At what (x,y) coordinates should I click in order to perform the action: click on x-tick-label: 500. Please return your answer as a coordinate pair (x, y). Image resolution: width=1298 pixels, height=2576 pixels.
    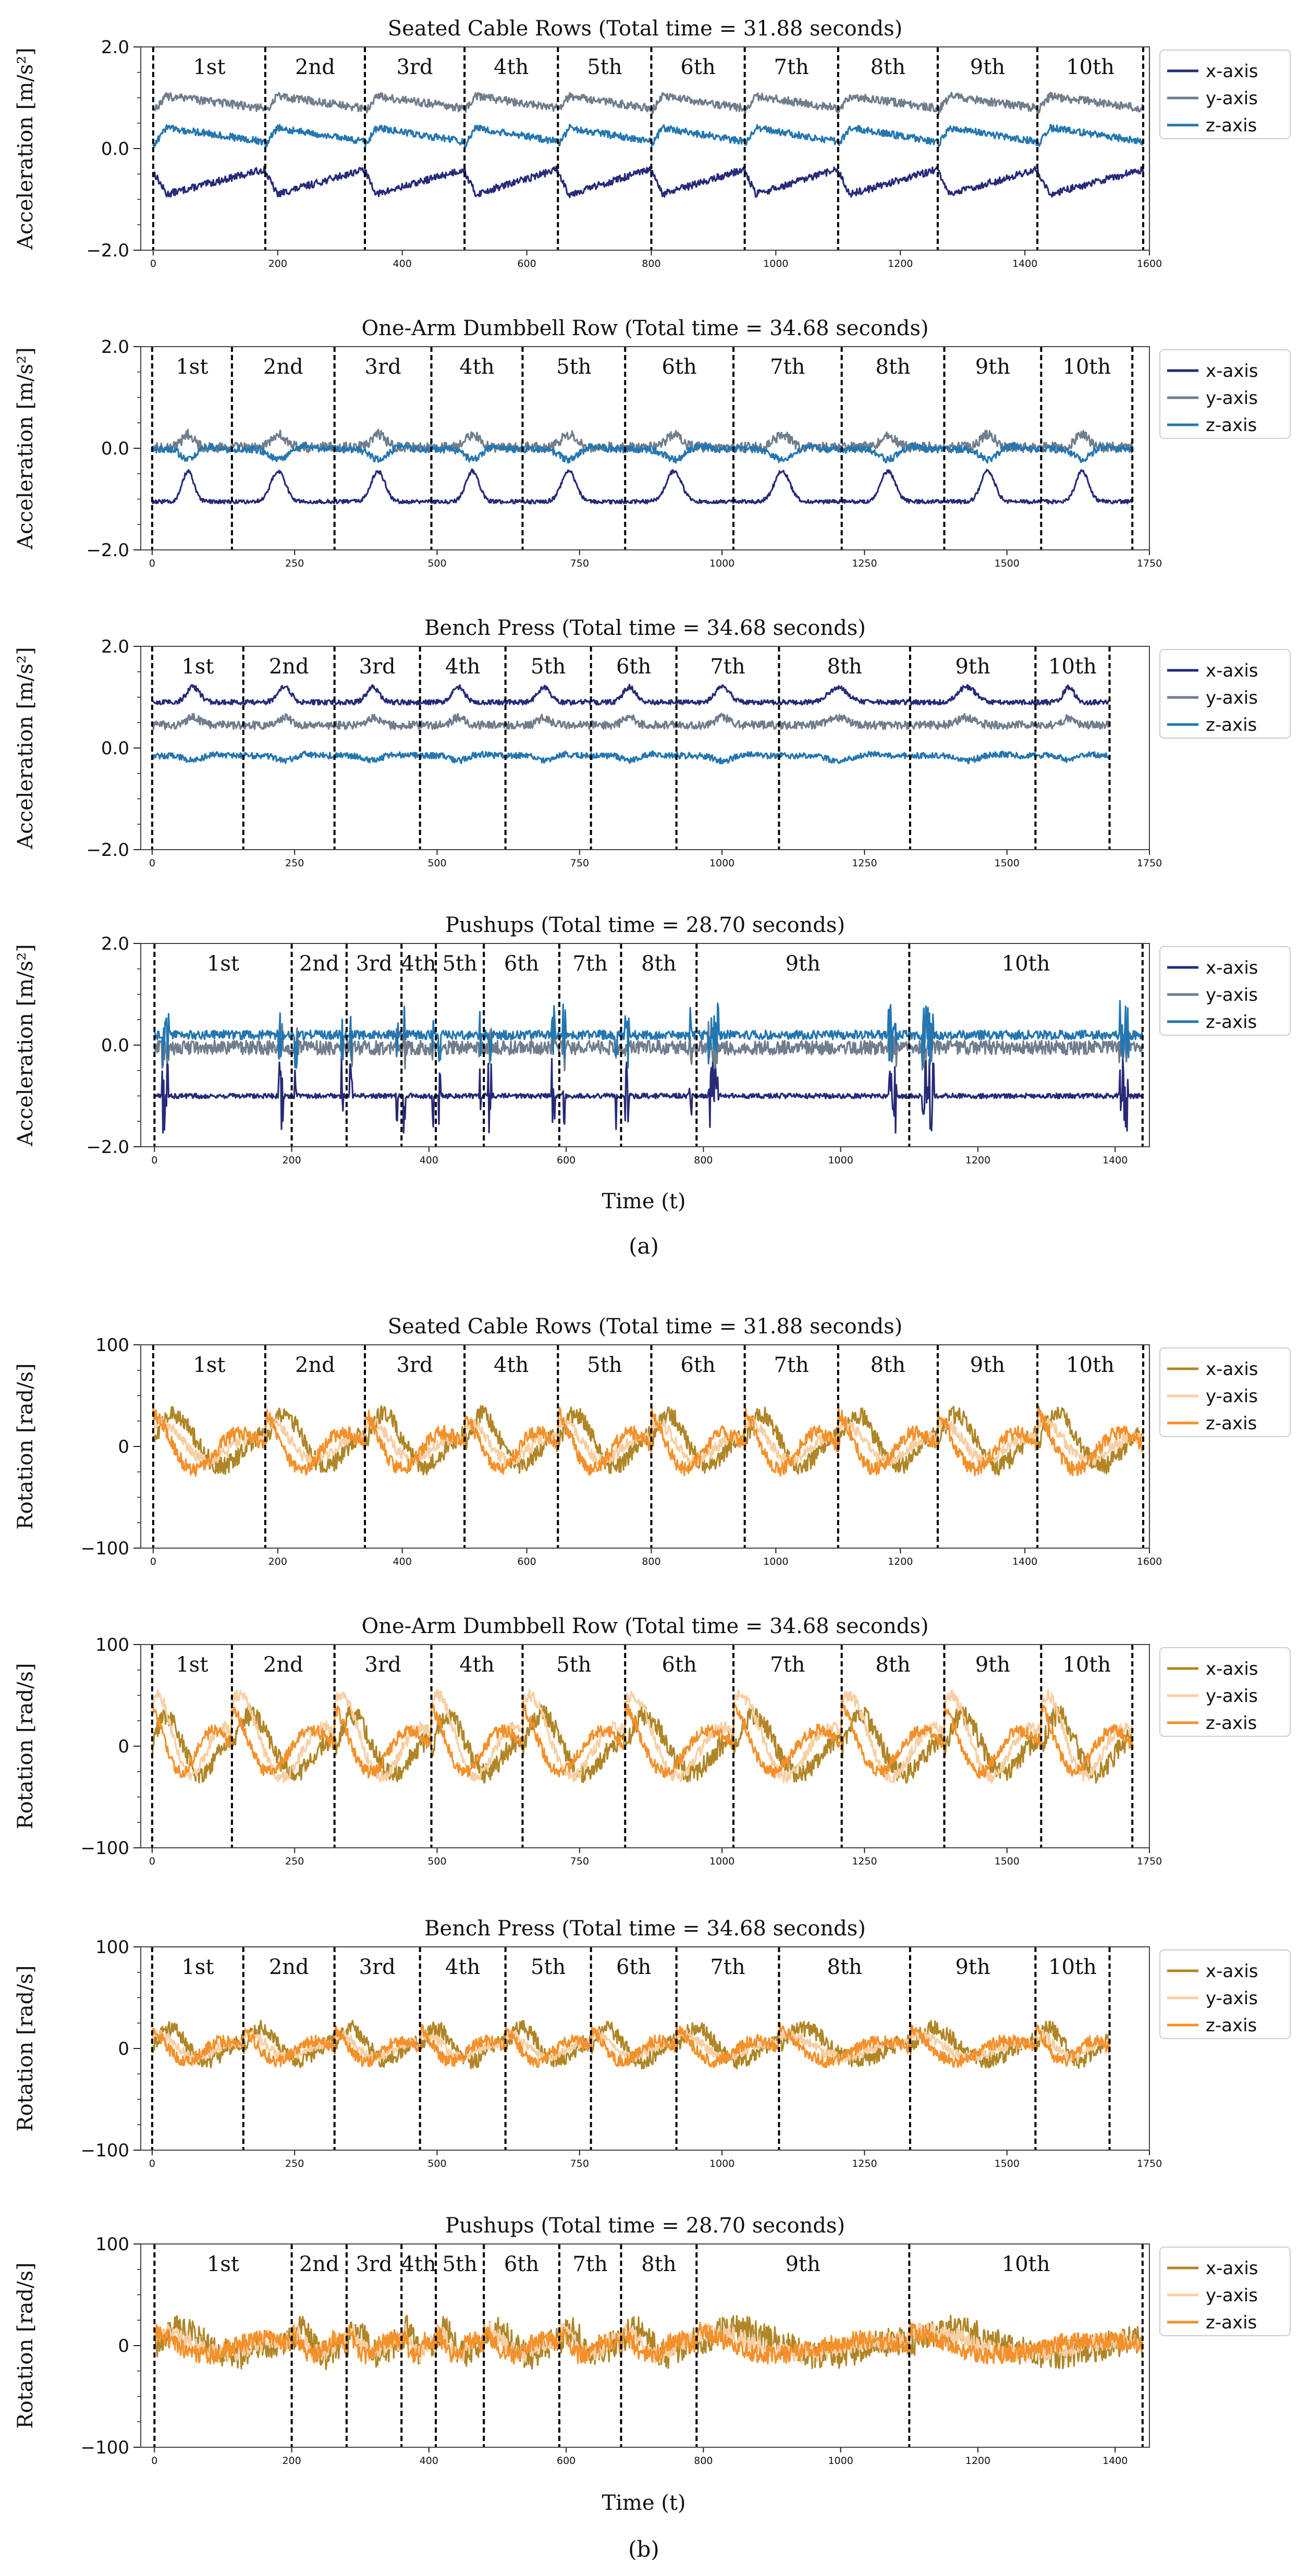
    Looking at the image, I should click on (436, 2163).